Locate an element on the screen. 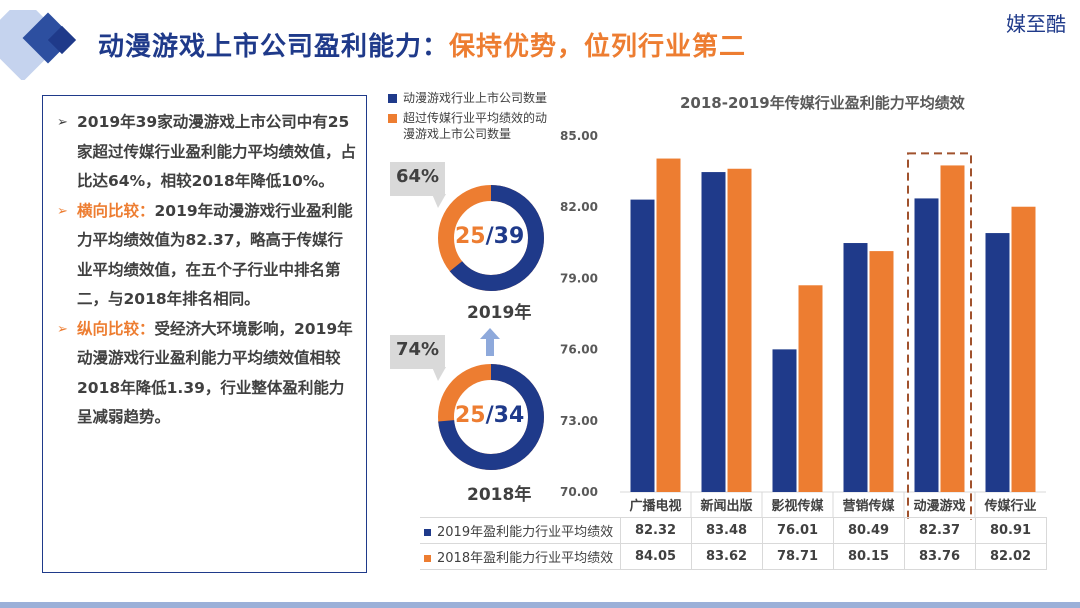  table-cell: 83.62 is located at coordinates (726, 556).